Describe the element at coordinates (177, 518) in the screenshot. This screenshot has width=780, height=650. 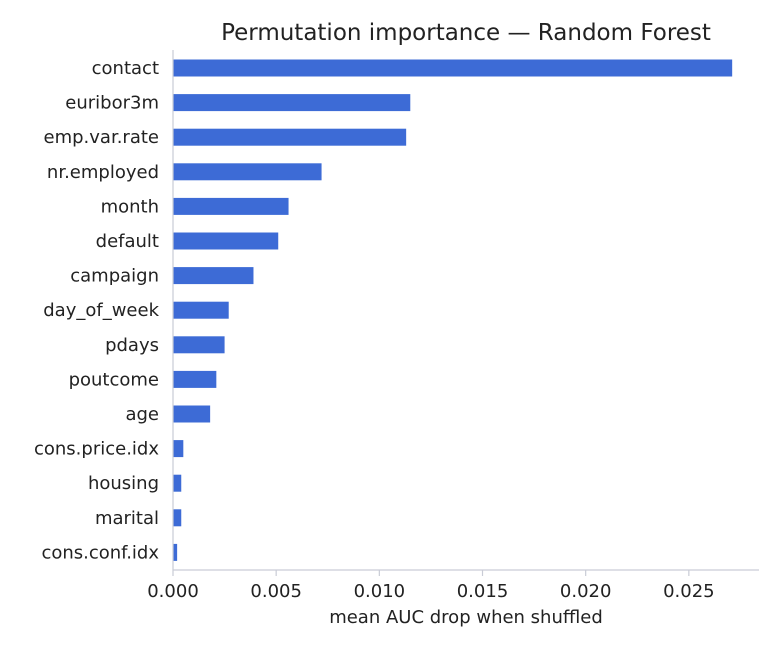
I see `bar-marital` at that location.